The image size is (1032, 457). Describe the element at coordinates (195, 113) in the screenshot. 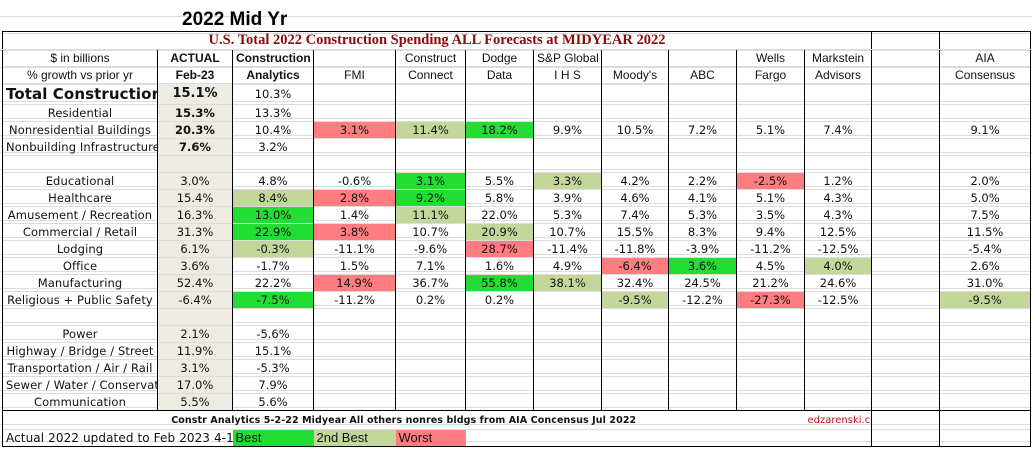

I see `cell-actual: 15.3%` at that location.